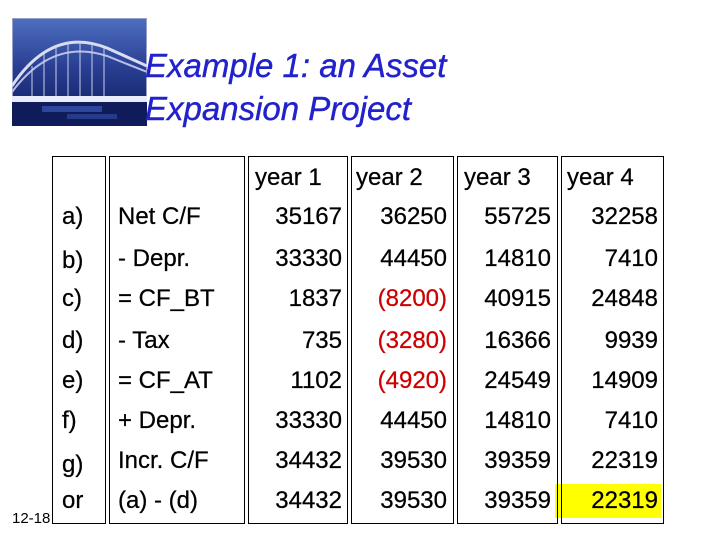 This screenshot has width=720, height=540. What do you see at coordinates (321, 340) in the screenshot?
I see `year1-value: 735` at bounding box center [321, 340].